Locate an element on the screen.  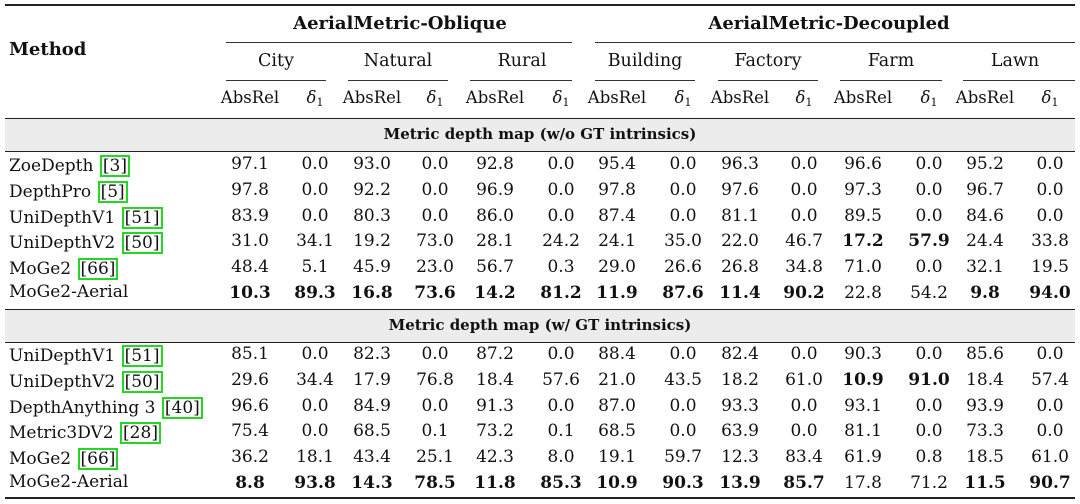
citation-number: 3 is located at coordinates (115, 166).